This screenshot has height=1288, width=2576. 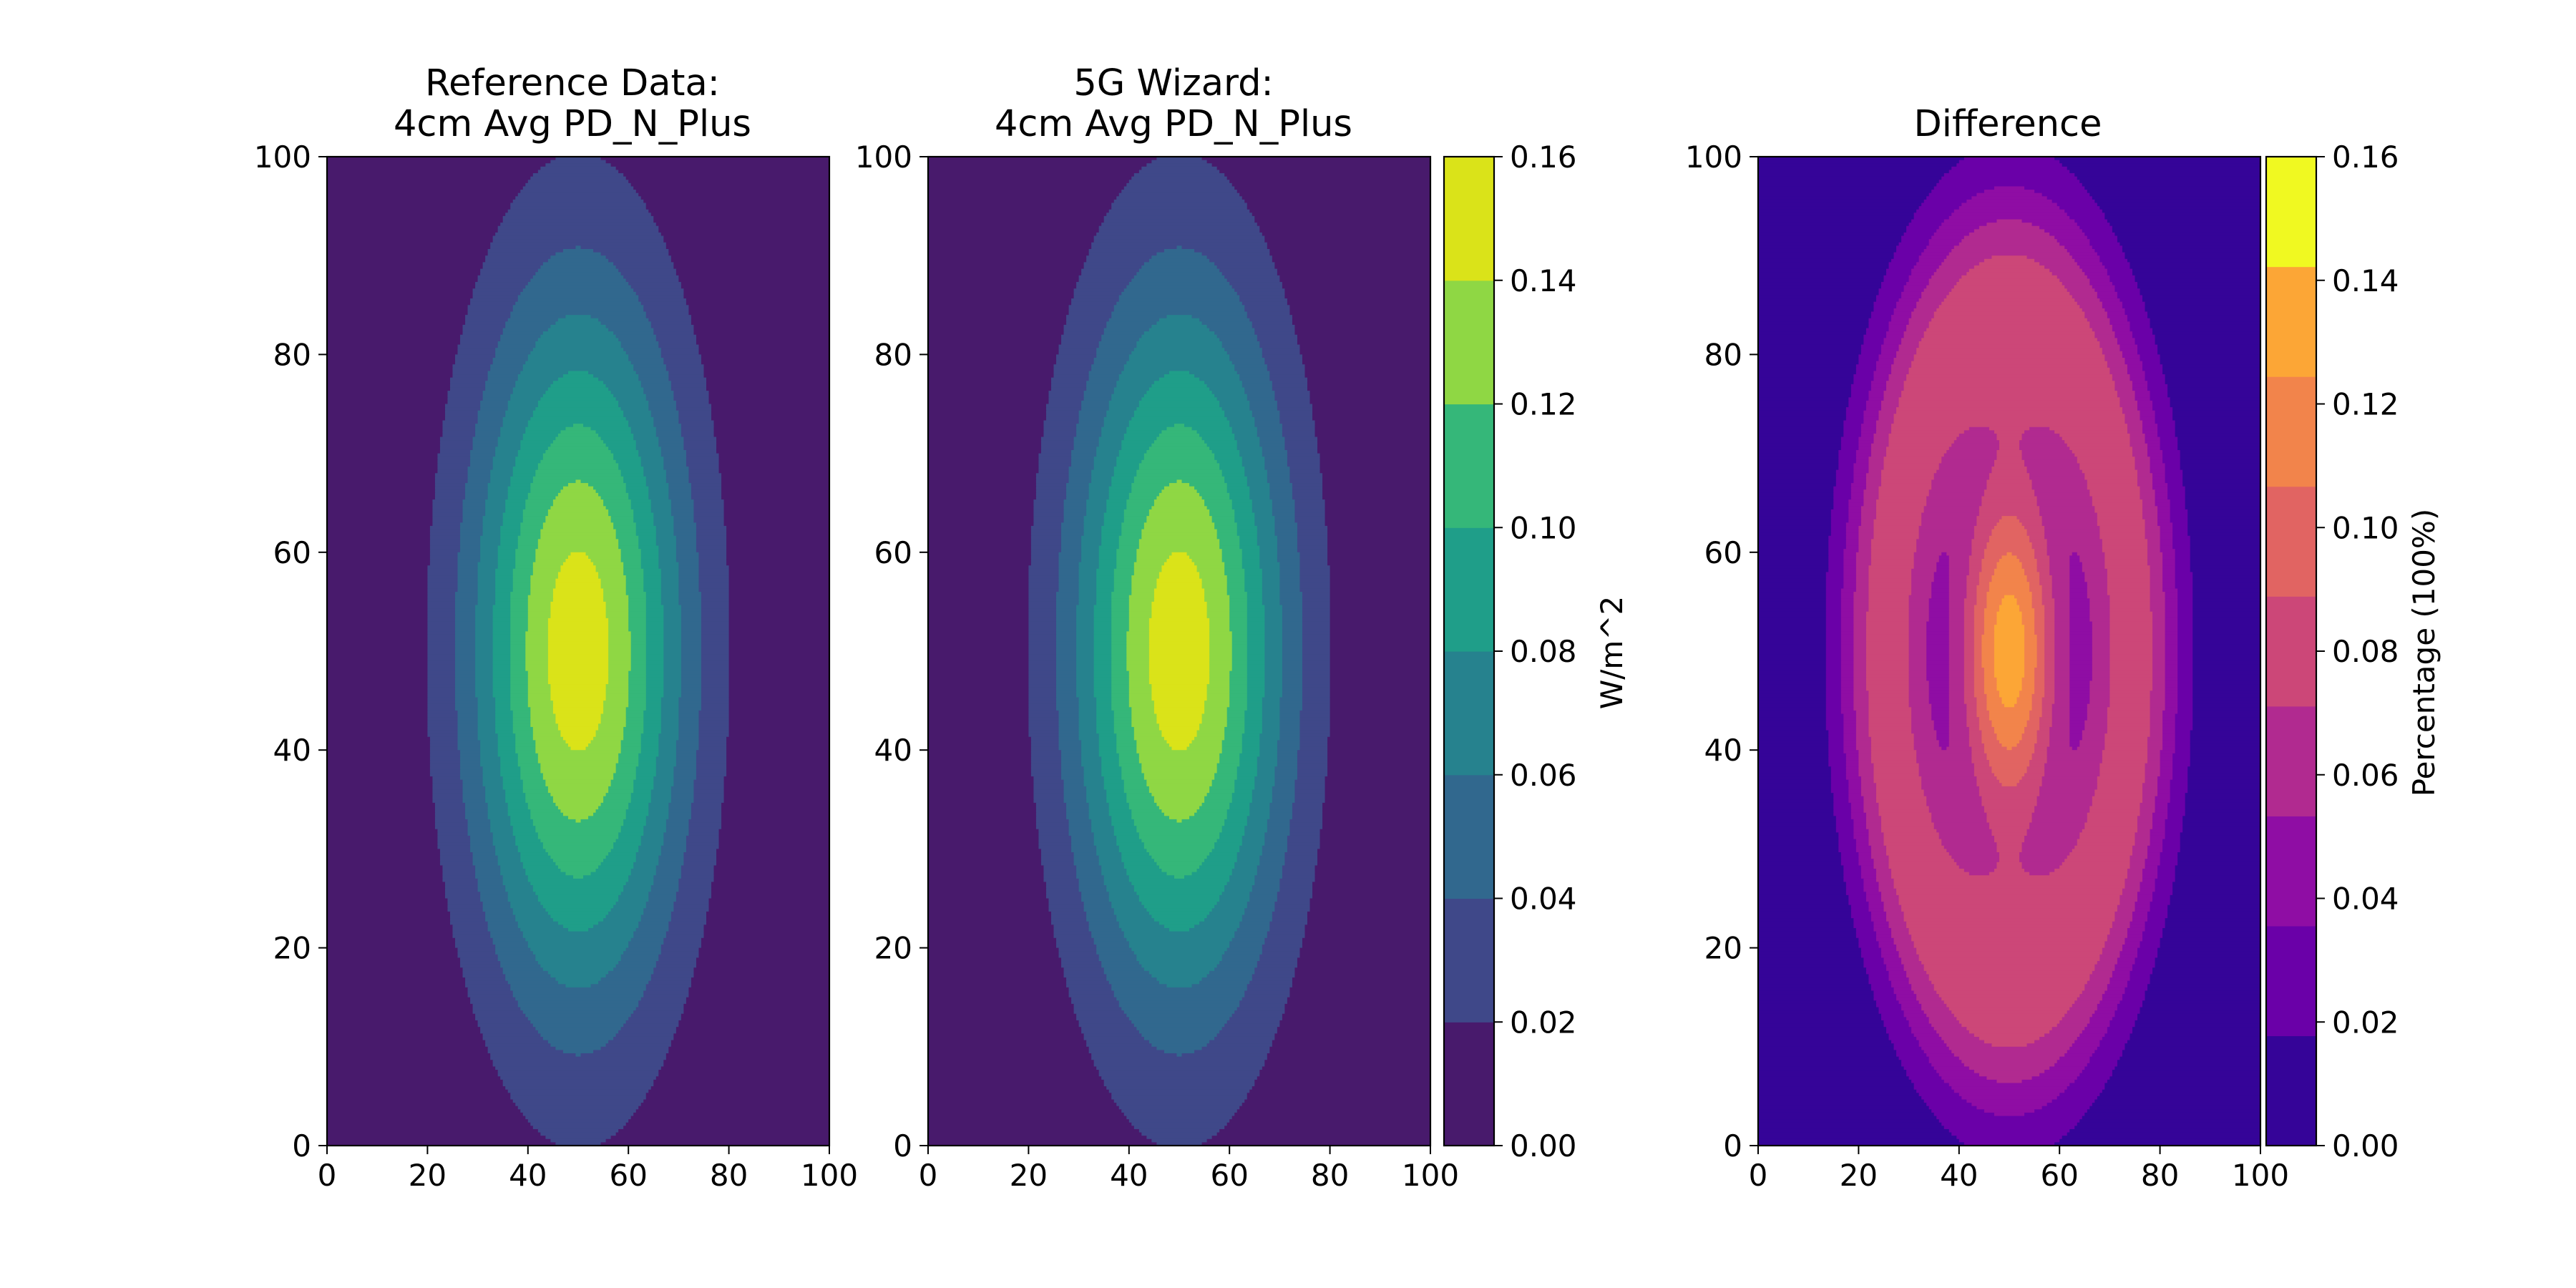 I want to click on x-tick-label: 100, so click(x=829, y=1175).